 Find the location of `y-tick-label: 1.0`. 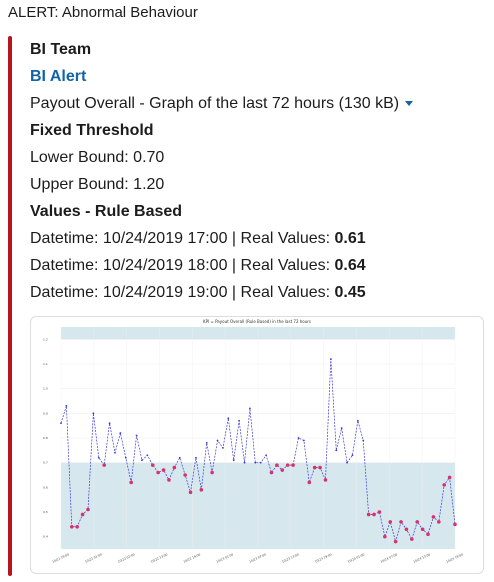

y-tick-label: 1.0 is located at coordinates (45, 389).